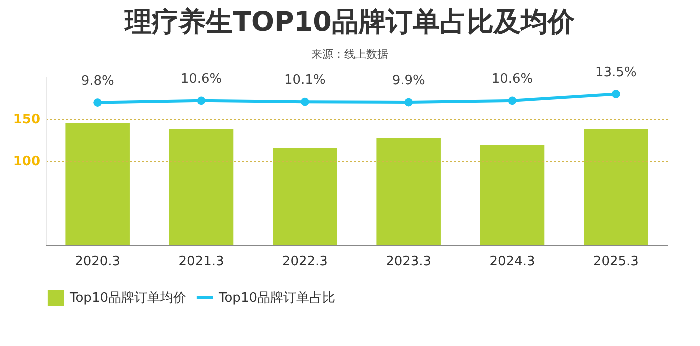 This screenshot has width=700, height=346. I want to click on chart-title: 理疗养生TOP10品牌订单占比及均价, so click(349, 23).